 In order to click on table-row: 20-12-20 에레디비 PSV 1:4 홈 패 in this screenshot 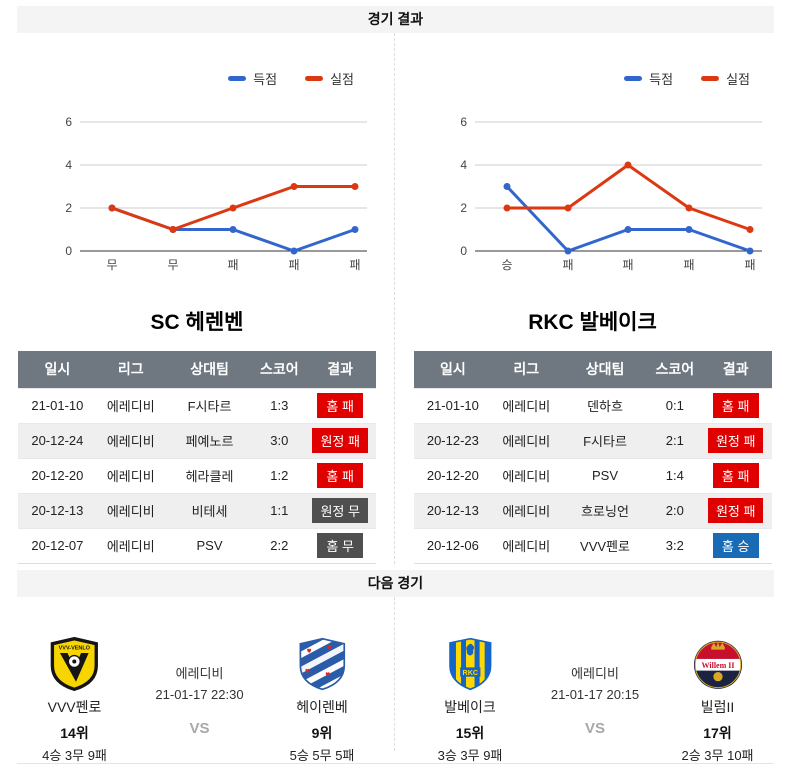, I will do `click(592, 475)`.